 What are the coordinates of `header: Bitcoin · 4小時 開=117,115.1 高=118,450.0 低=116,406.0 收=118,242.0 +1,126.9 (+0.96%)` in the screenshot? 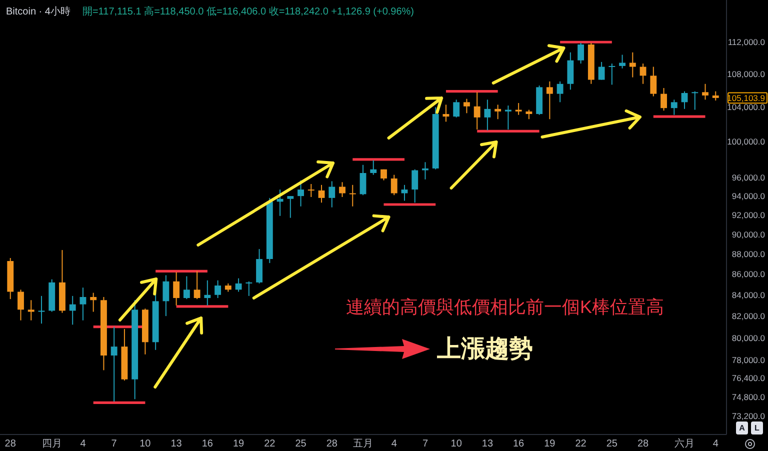 It's located at (210, 12).